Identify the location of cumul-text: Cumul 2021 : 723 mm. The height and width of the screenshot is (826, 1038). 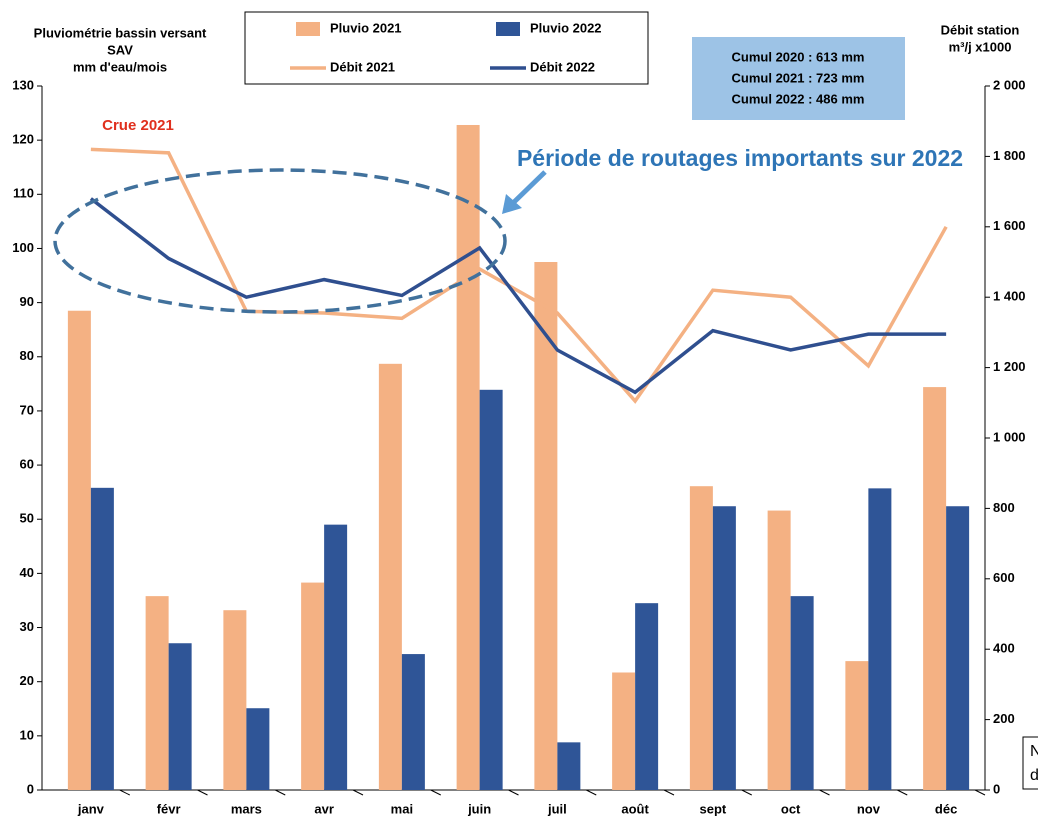
(798, 77).